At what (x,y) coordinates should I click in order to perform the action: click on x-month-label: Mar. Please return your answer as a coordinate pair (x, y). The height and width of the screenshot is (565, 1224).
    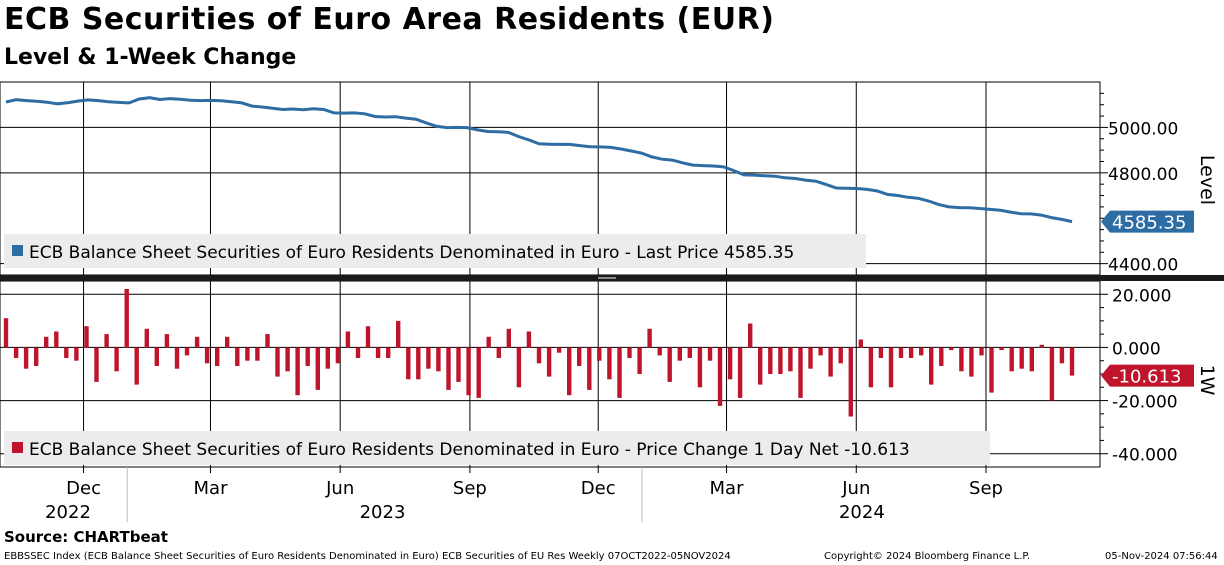
    Looking at the image, I should click on (727, 488).